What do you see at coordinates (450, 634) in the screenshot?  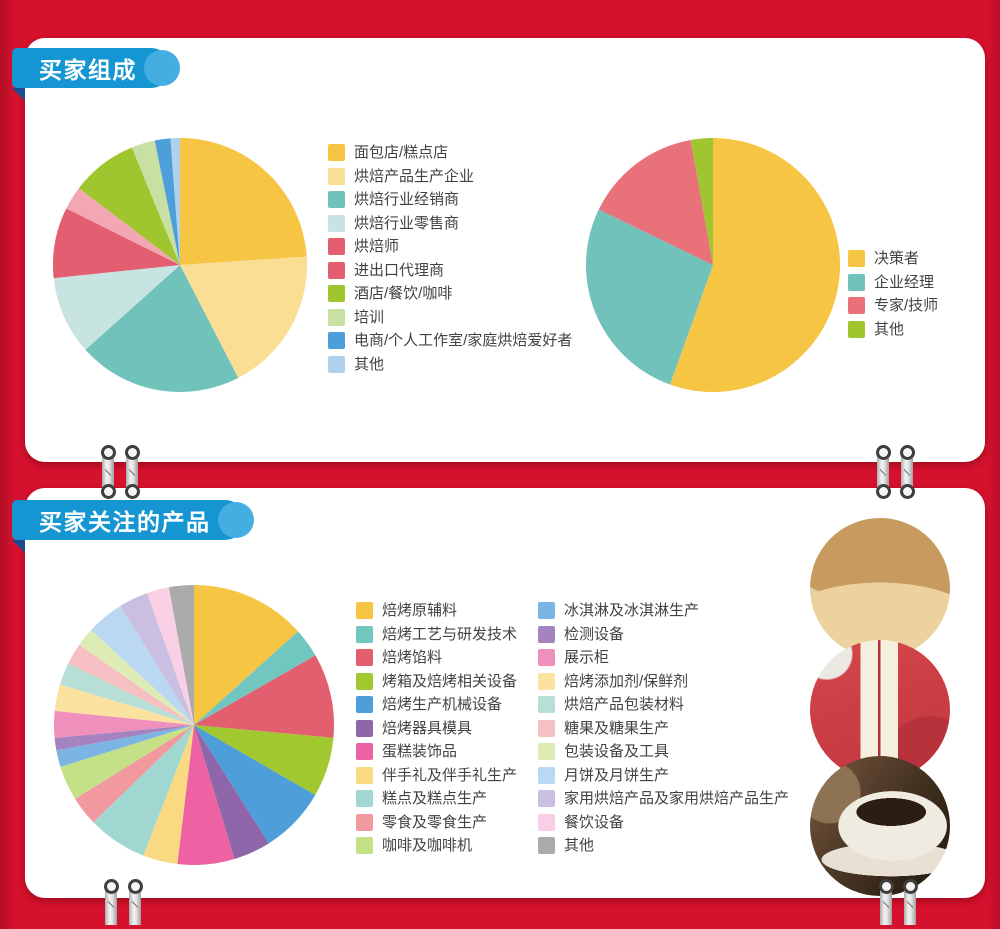 I see `legend-label: 焙烤工艺与研发技术` at bounding box center [450, 634].